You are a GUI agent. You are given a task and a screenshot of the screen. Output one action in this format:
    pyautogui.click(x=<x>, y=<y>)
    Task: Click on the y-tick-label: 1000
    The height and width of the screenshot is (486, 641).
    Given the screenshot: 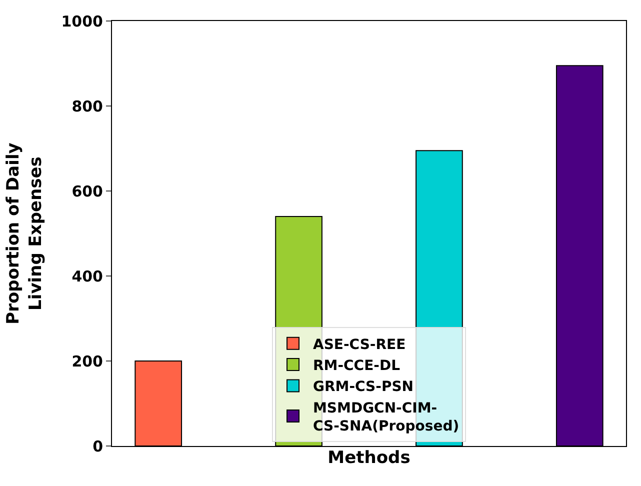 What is the action you would take?
    pyautogui.click(x=82, y=21)
    